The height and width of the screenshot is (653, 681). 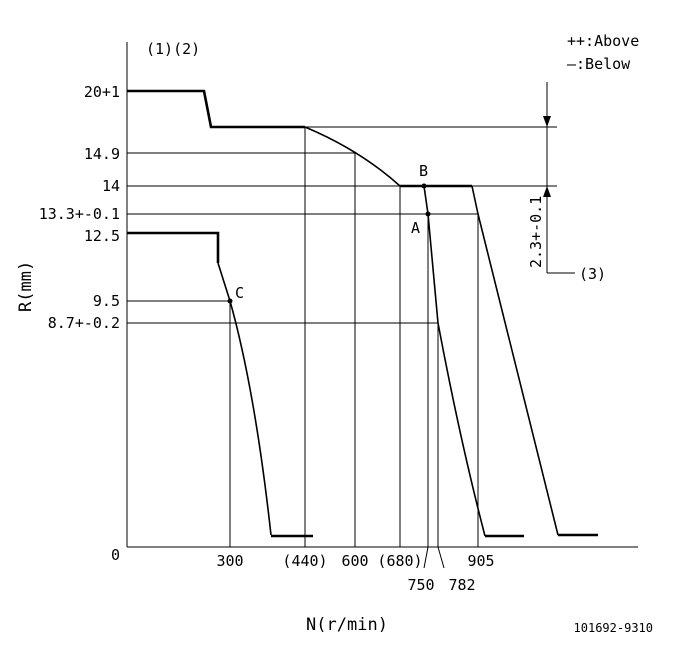 I want to click on curve-drop-b, so click(x=454, y=361).